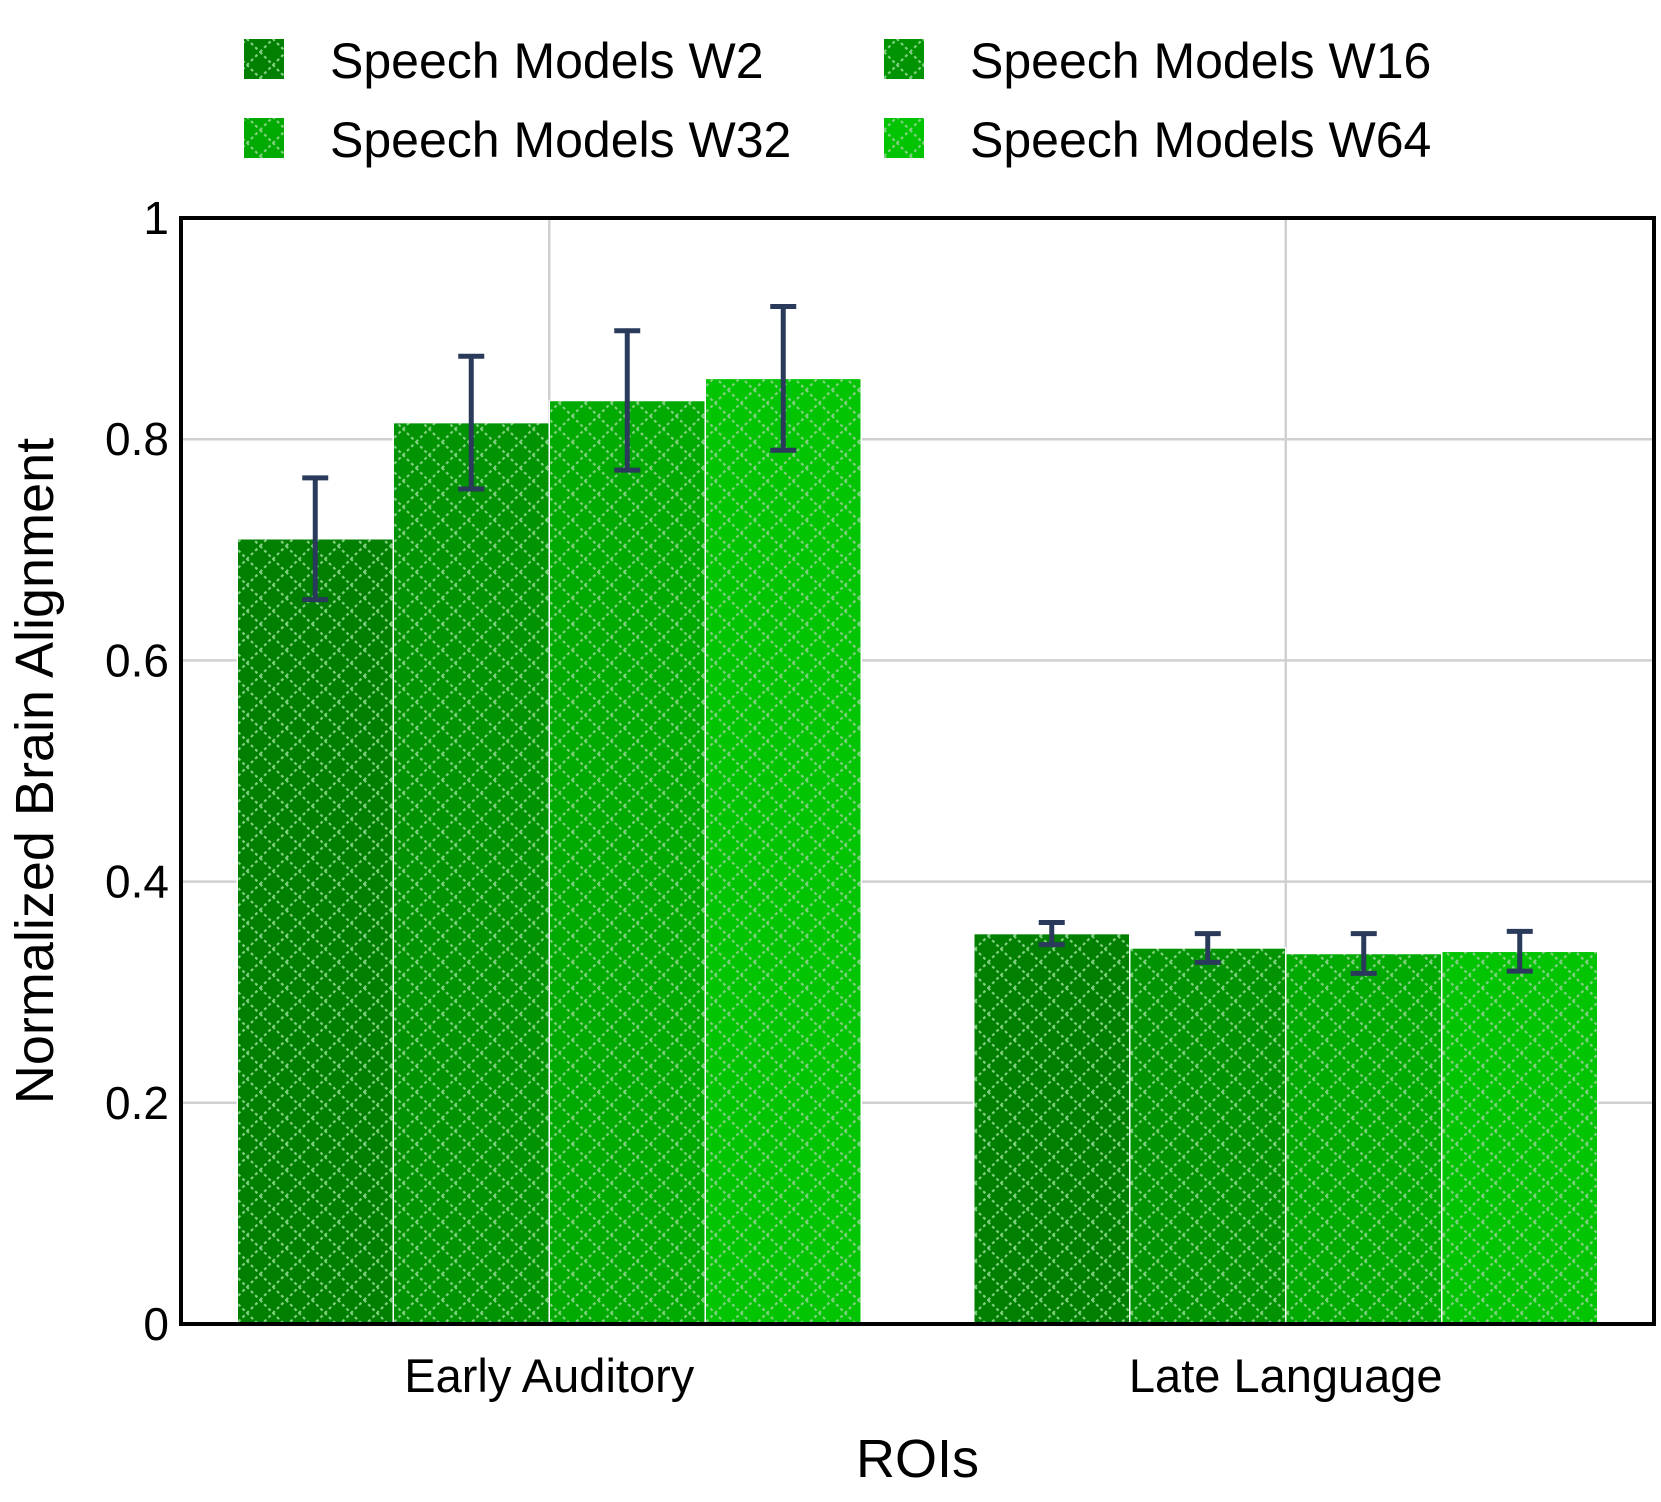 The width and height of the screenshot is (1661, 1502). Describe the element at coordinates (1200, 140) in the screenshot. I see `legend-label: Speech Models W64` at that location.